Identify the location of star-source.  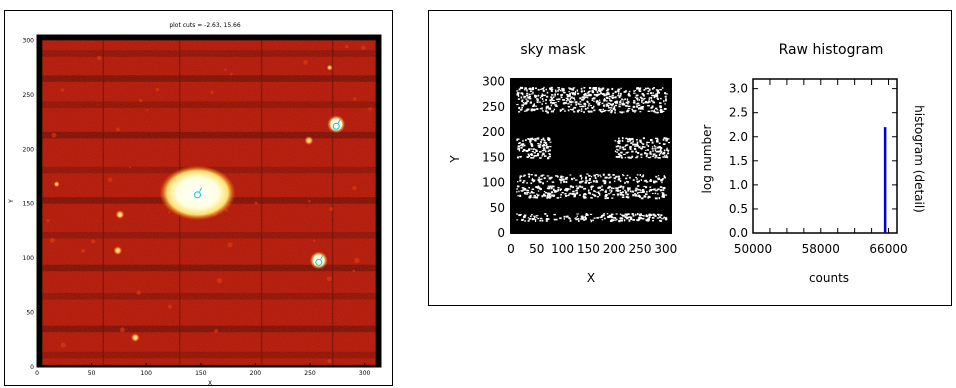
(135, 338).